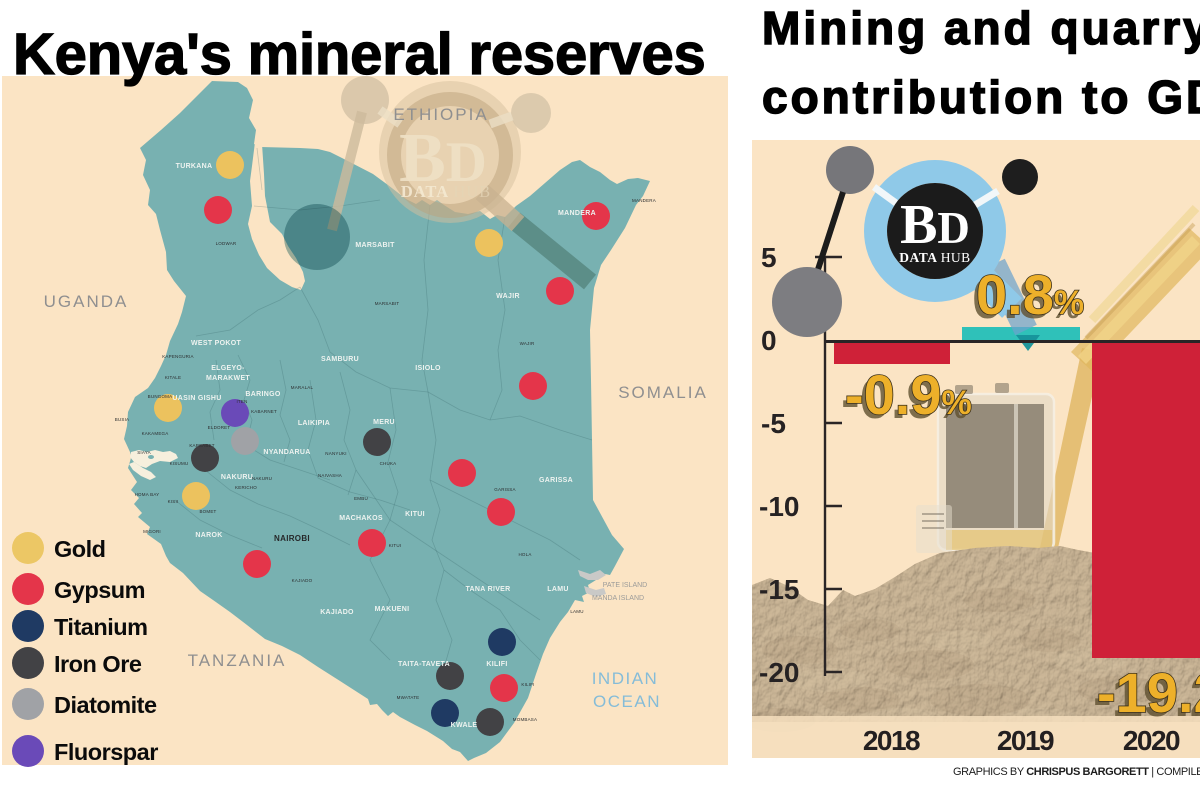 This screenshot has width=1200, height=800. What do you see at coordinates (424, 664) in the screenshot?
I see `svg-text: TAITA-TAVETA` at bounding box center [424, 664].